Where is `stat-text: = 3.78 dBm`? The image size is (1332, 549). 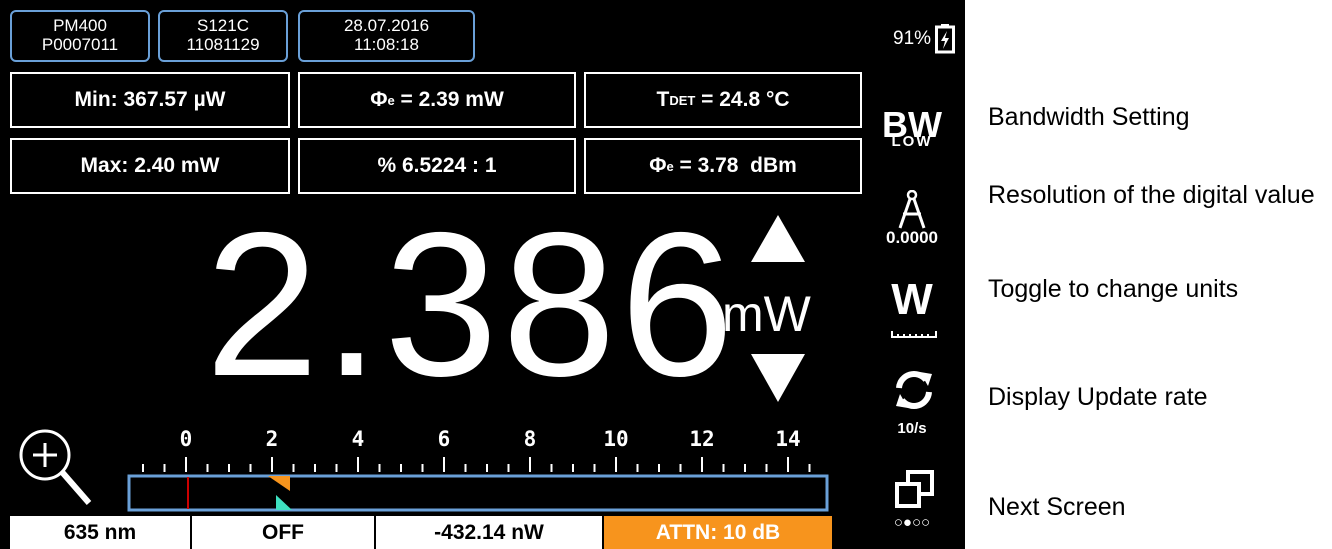
stat-text: = 3.78 dBm is located at coordinates (735, 165).